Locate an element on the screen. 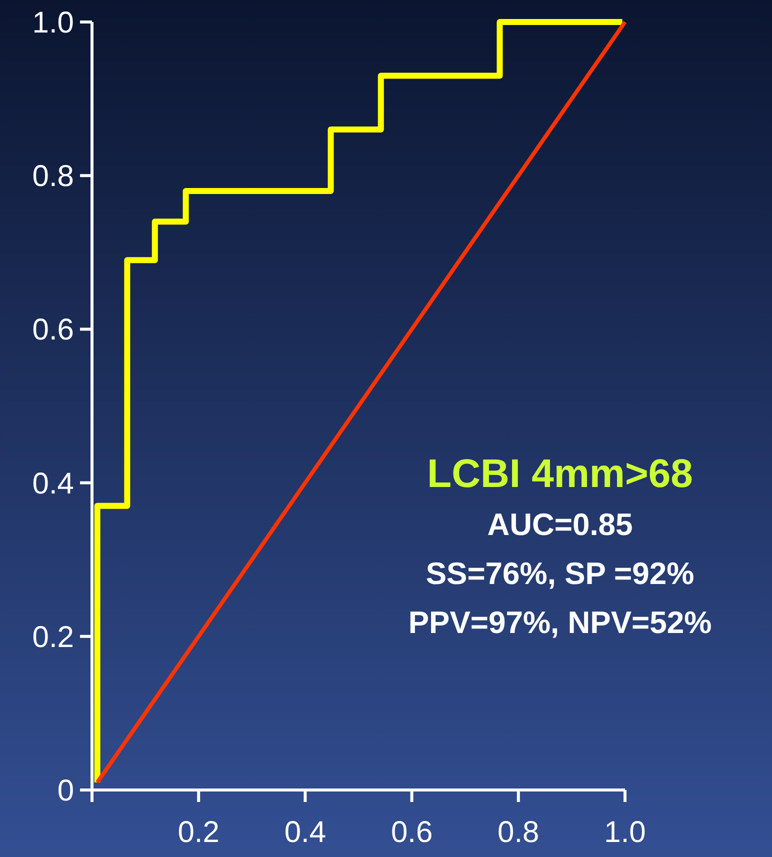  x-tick-label: 0.4 is located at coordinates (305, 832).